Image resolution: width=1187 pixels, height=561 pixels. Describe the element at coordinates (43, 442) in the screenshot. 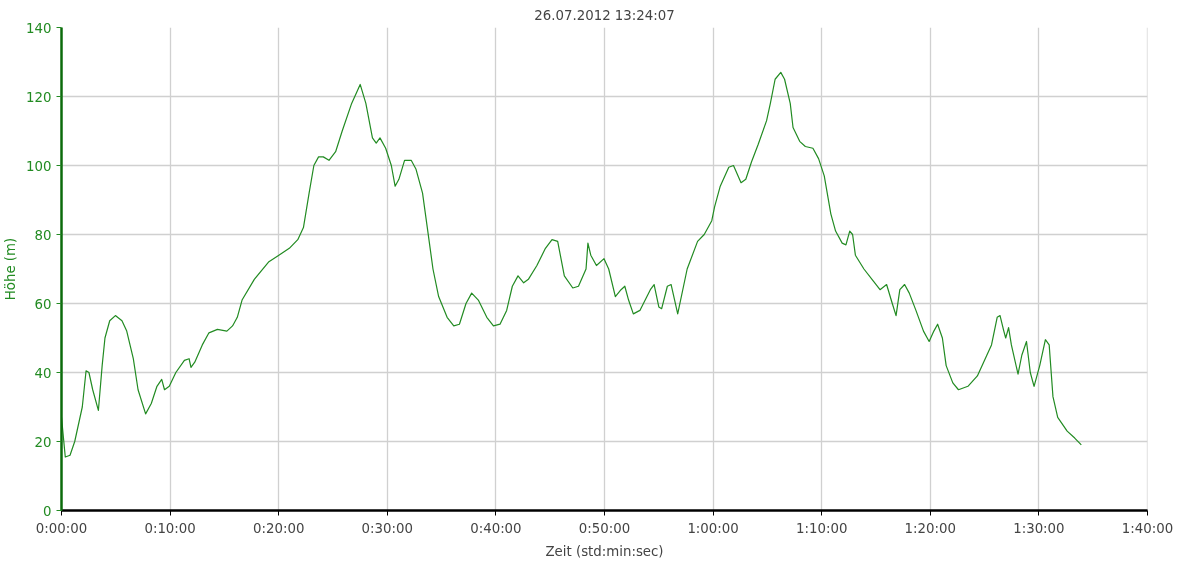

I see `y-tick-label: 20` at that location.